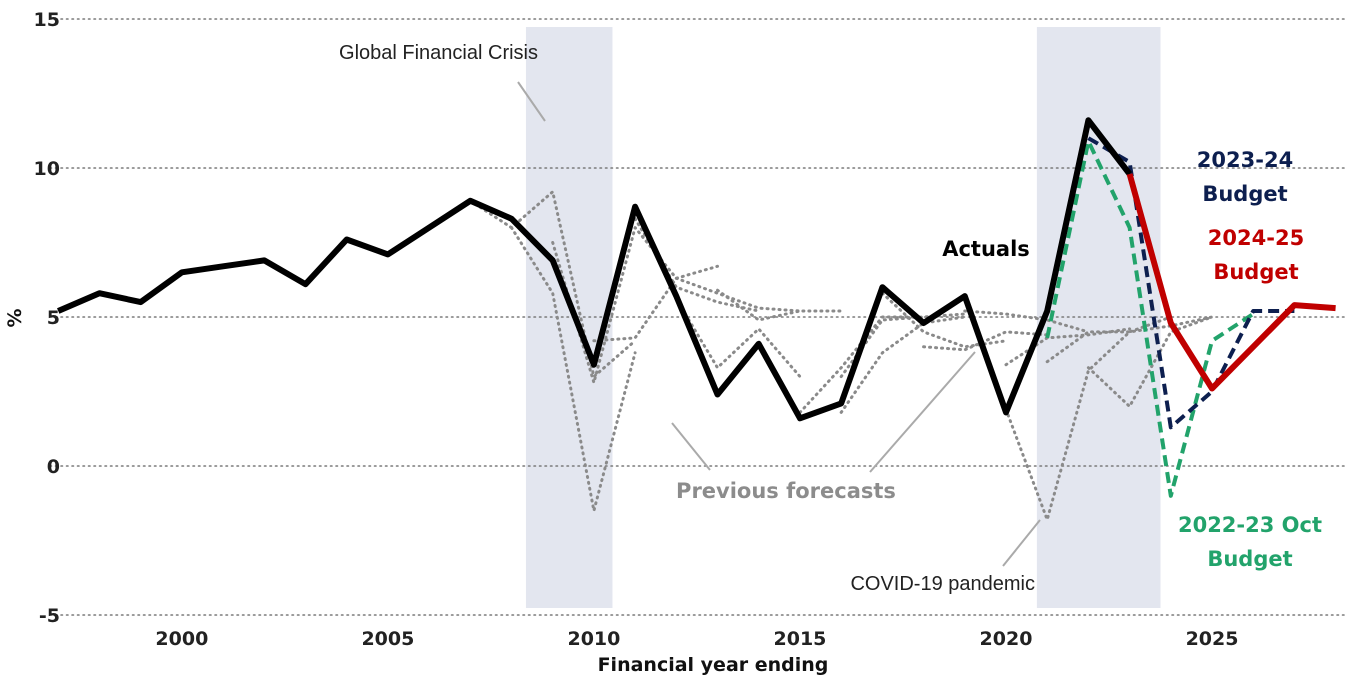 Image resolution: width=1363 pixels, height=677 pixels. Describe the element at coordinates (1255, 272) in the screenshot. I see `budget-2024-25-label-line2: Budget` at that location.